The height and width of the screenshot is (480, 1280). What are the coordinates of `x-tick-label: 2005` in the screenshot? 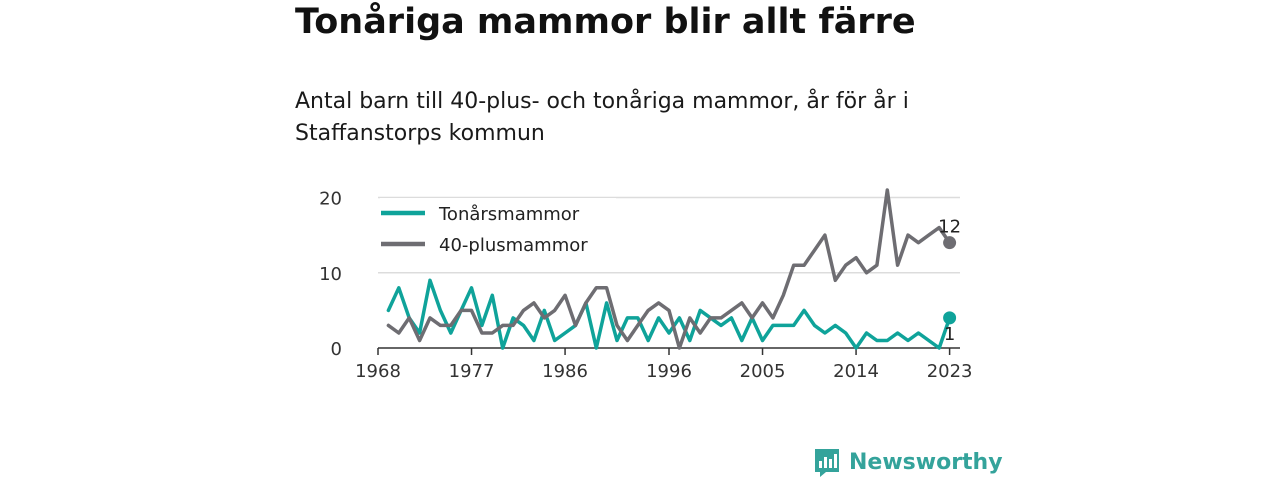 It's located at (763, 371).